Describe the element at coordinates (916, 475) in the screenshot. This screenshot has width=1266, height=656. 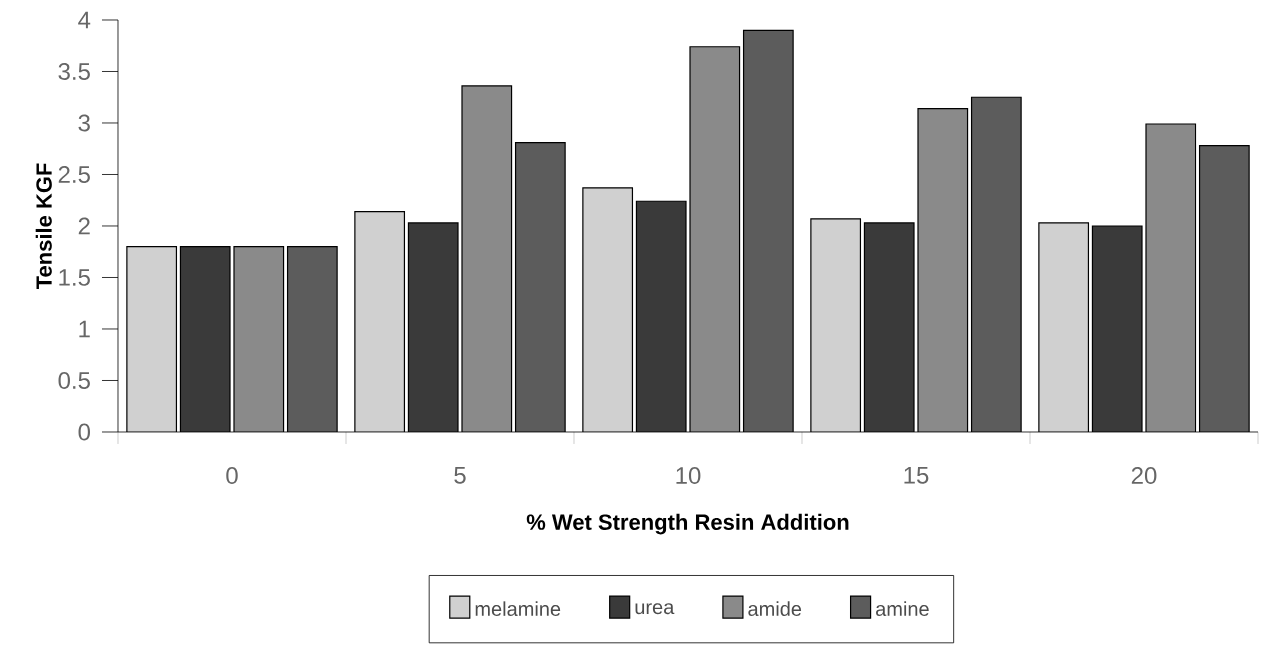
I see `x-tick-label: 15` at that location.